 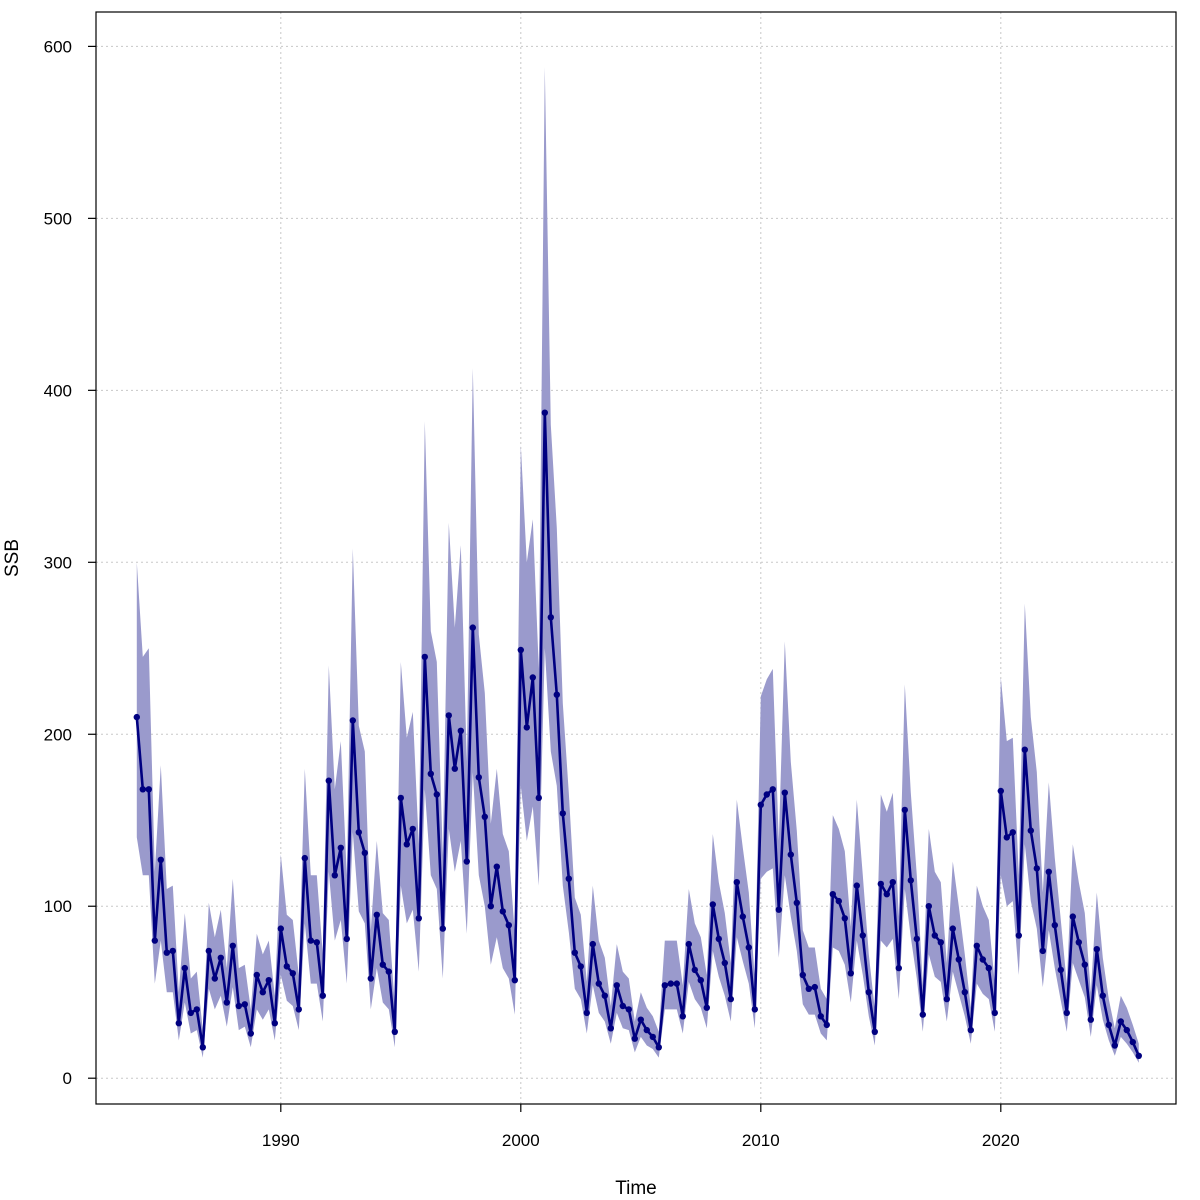 What do you see at coordinates (58, 218) in the screenshot?
I see `y-tick-label: 500` at bounding box center [58, 218].